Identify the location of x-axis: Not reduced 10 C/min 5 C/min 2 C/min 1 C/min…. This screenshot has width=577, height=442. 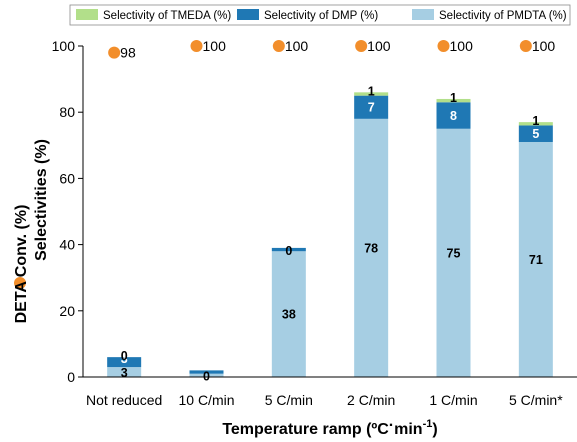
(330, 392).